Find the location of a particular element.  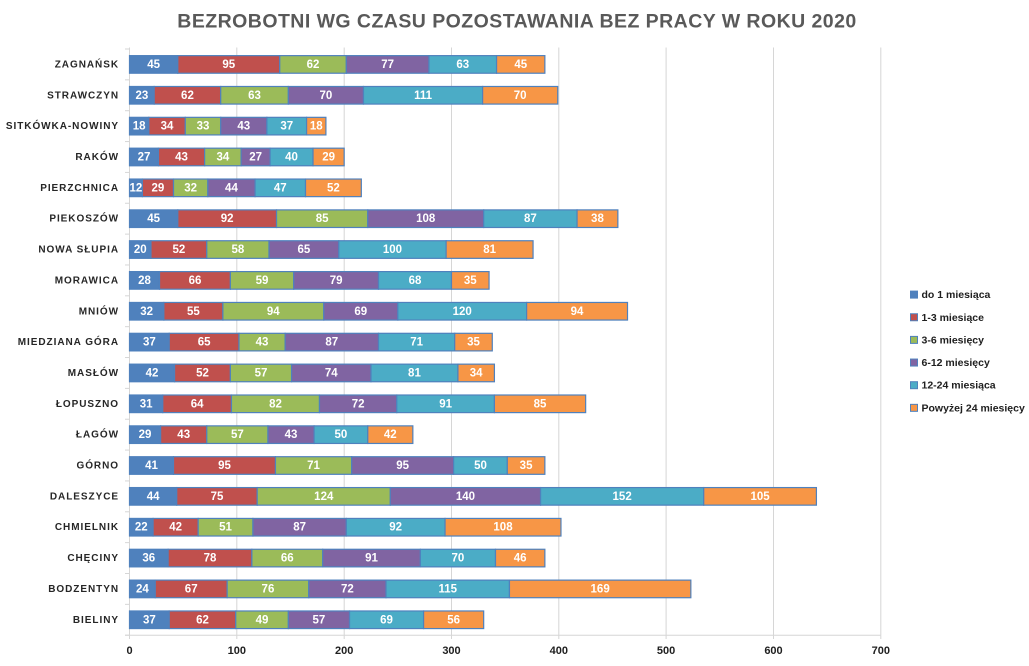

svg-text: 700 is located at coordinates (881, 651).